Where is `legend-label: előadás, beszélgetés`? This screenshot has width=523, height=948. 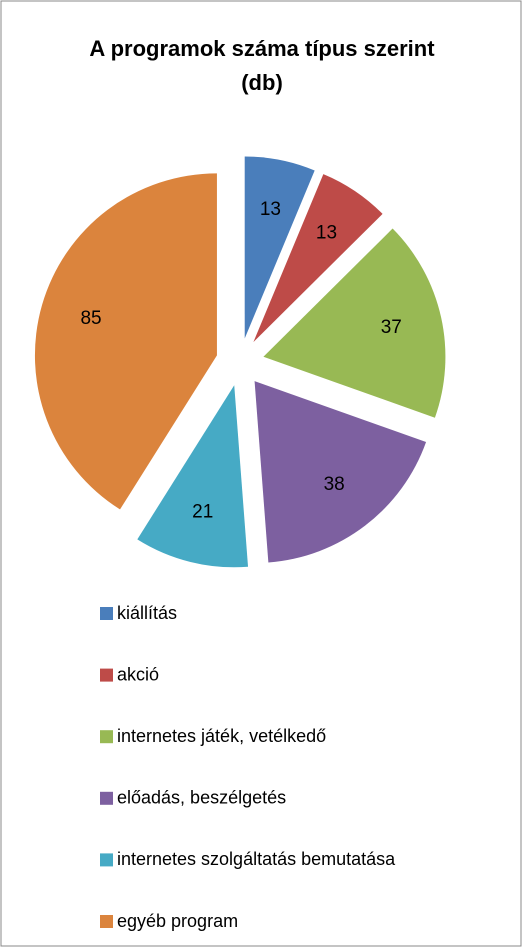
legend-label: előadás, beszélgetés is located at coordinates (201, 798).